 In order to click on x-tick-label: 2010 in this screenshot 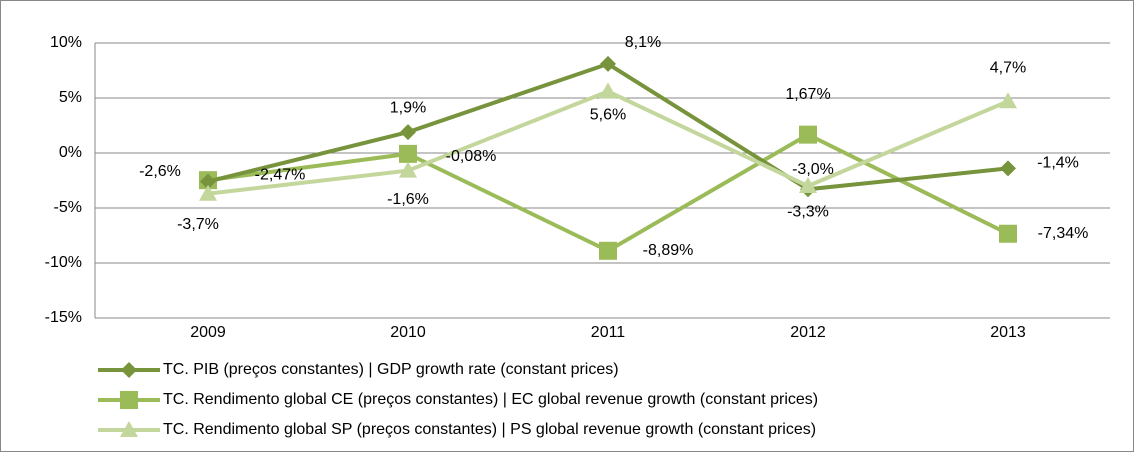, I will do `click(408, 332)`.